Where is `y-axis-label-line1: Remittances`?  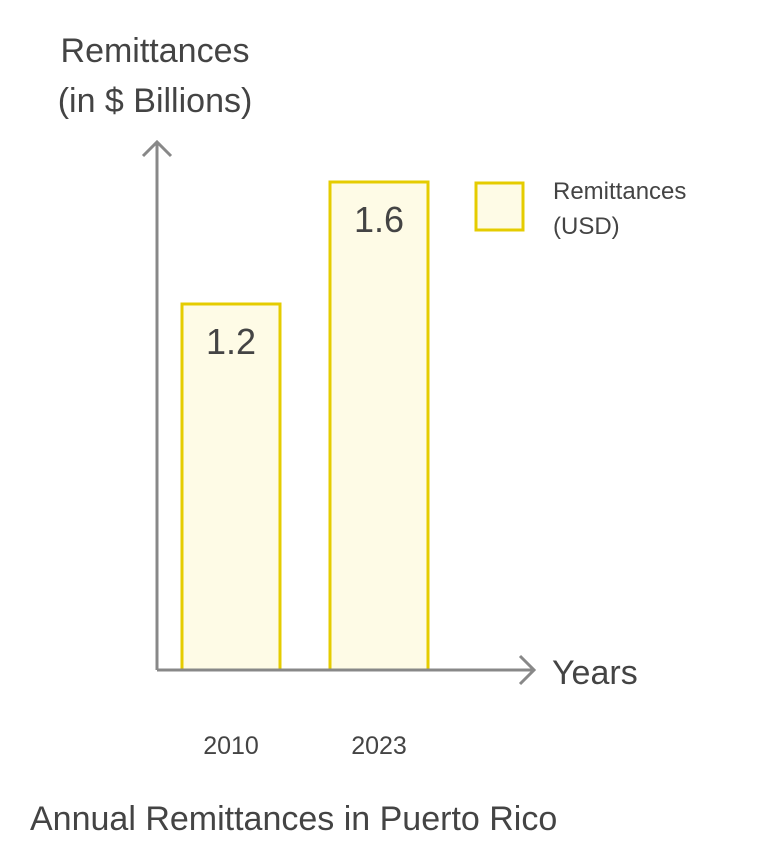 y-axis-label-line1: Remittances is located at coordinates (155, 51).